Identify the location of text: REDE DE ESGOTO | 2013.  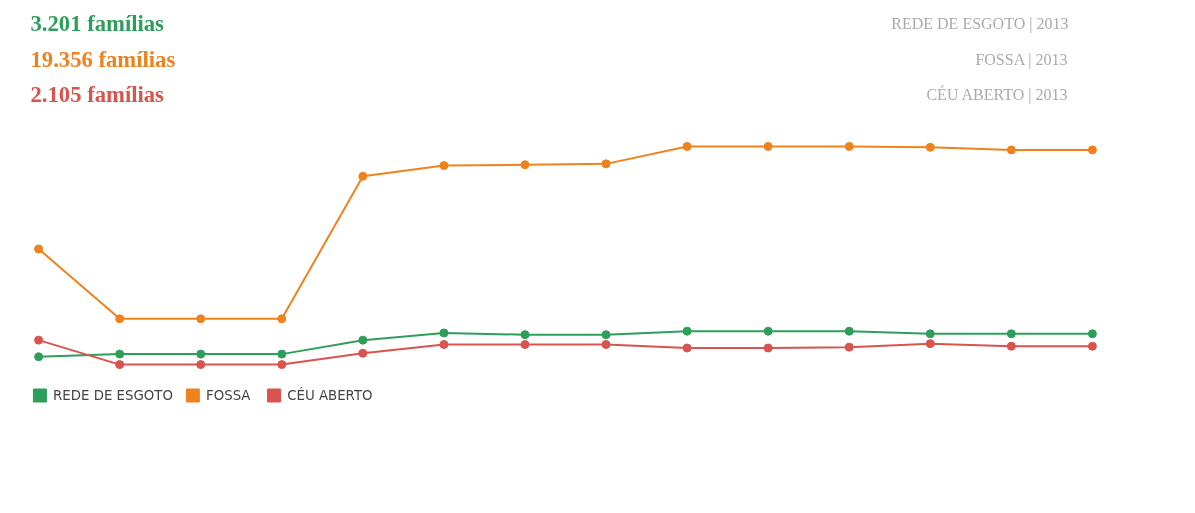
(980, 23).